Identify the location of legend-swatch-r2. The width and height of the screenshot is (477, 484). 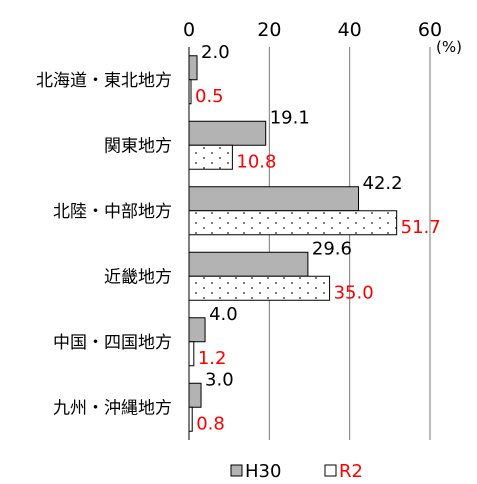
(330, 470).